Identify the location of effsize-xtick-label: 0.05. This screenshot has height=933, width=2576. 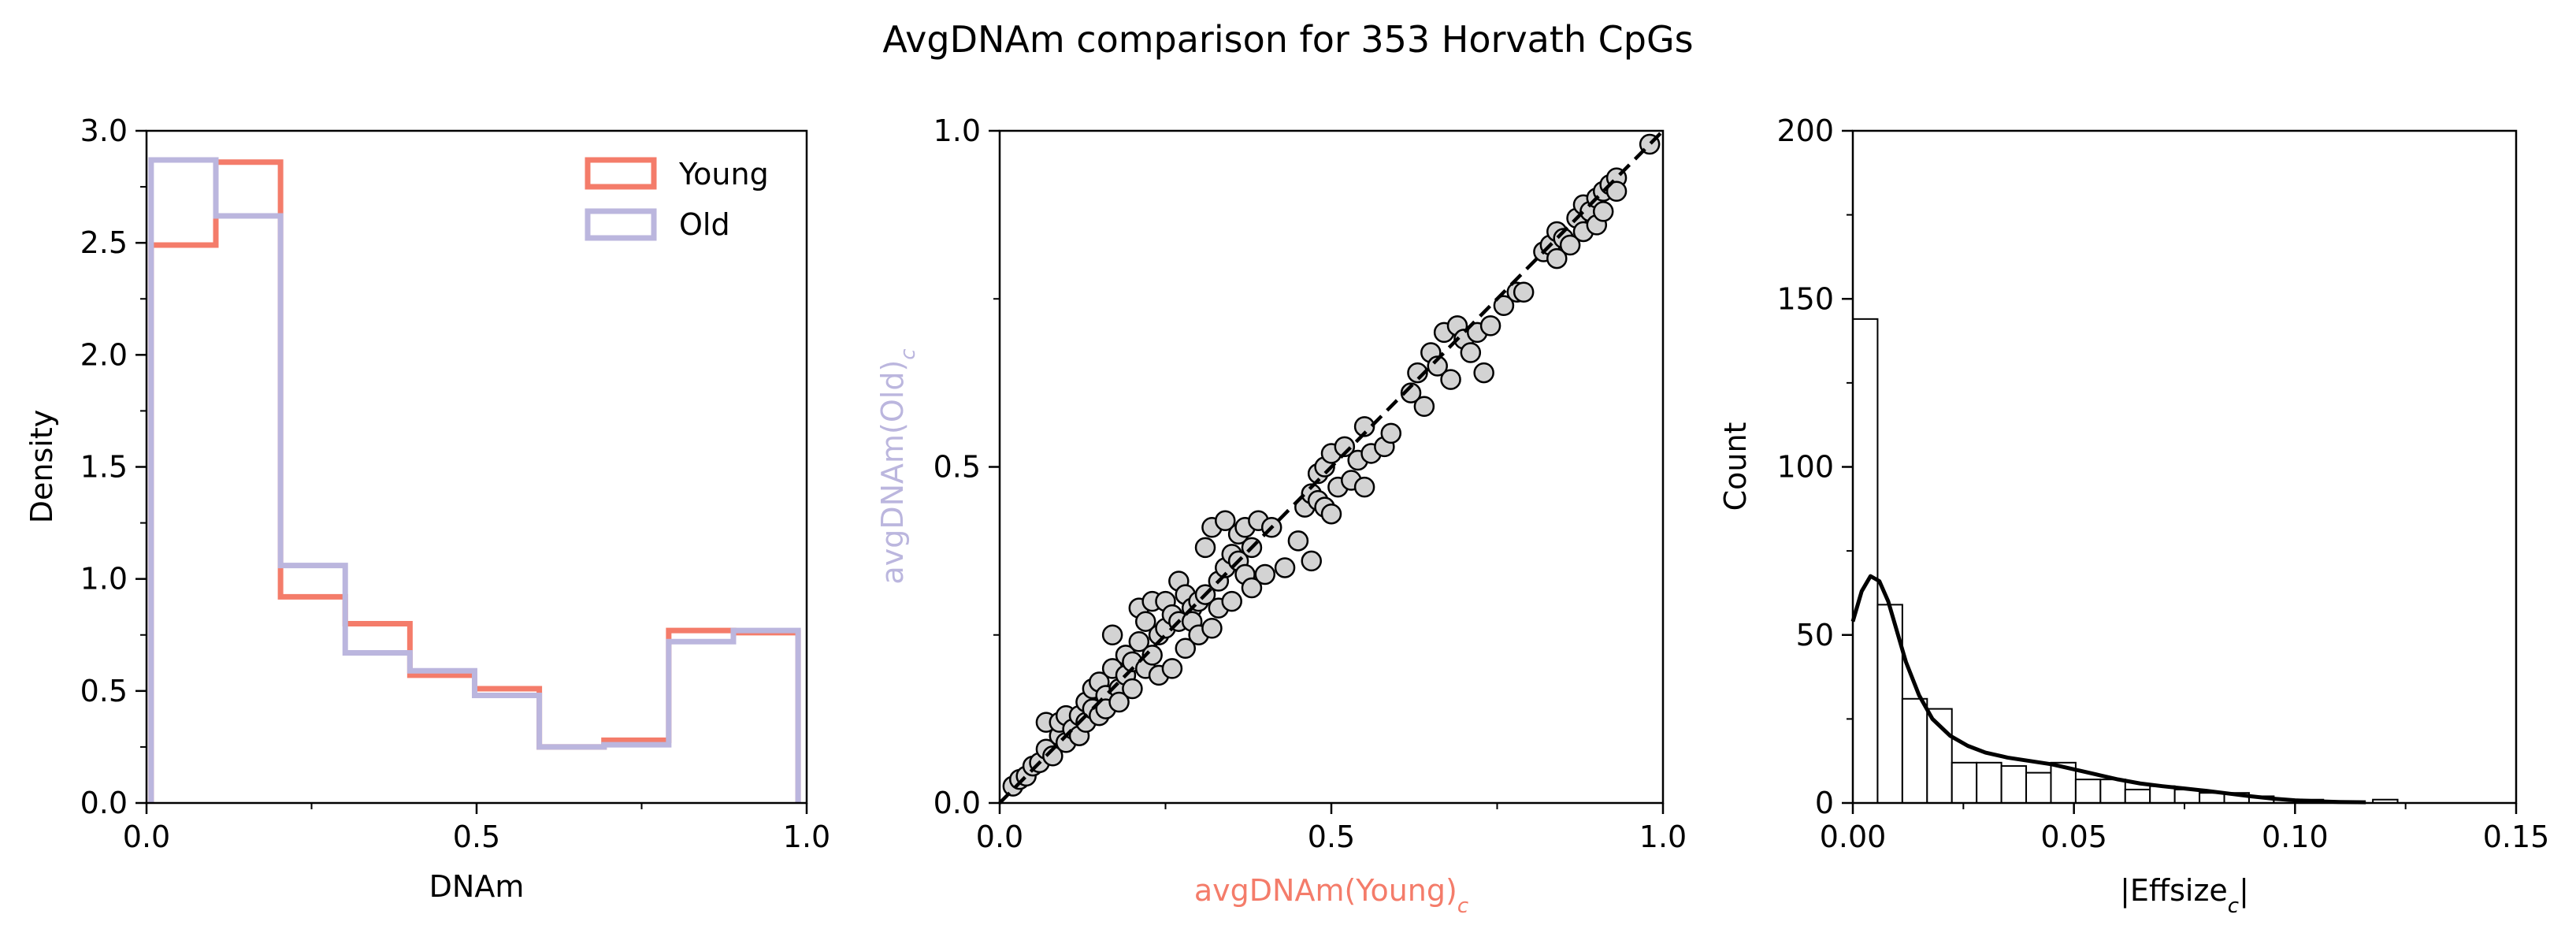
(2073, 837).